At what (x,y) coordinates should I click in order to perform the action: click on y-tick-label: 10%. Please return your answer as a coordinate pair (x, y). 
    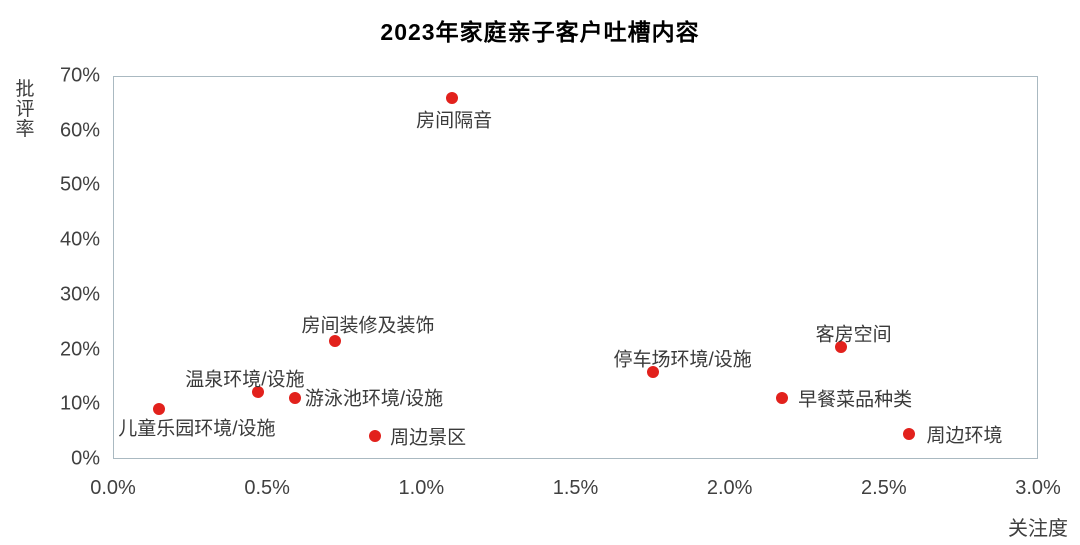
    Looking at the image, I should click on (79, 403).